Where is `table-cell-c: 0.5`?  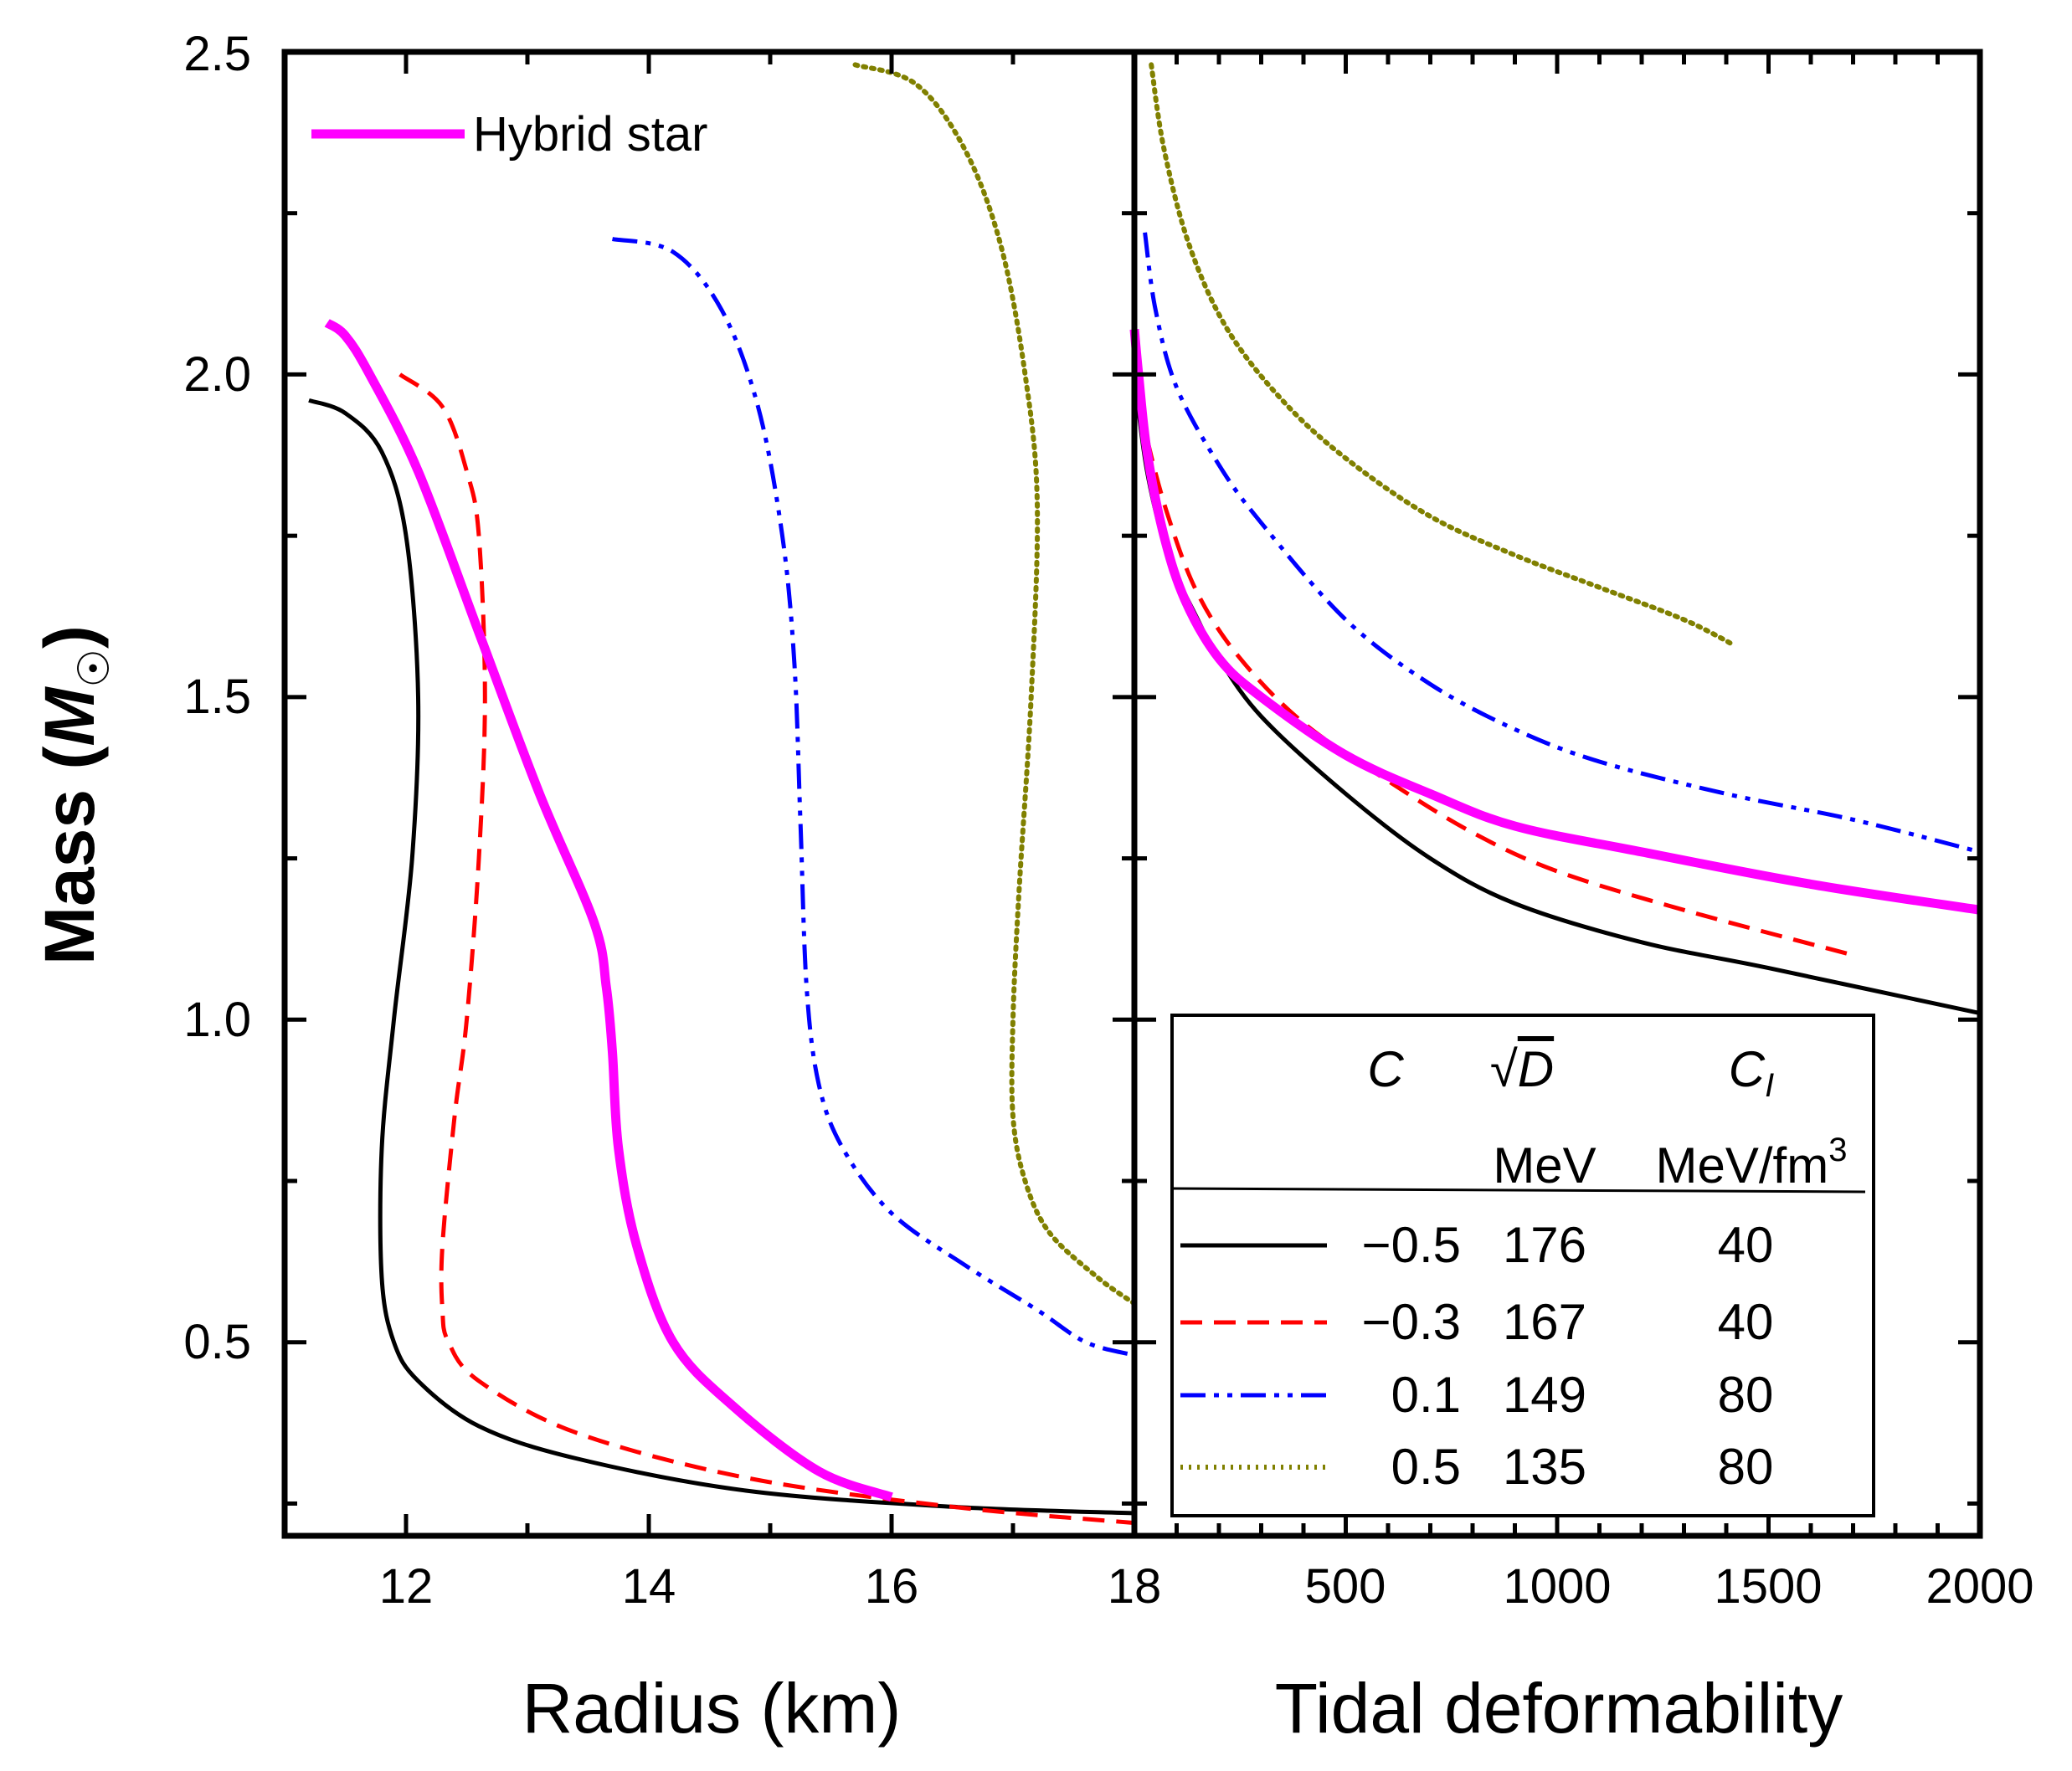
table-cell-c: 0.5 is located at coordinates (1426, 1467).